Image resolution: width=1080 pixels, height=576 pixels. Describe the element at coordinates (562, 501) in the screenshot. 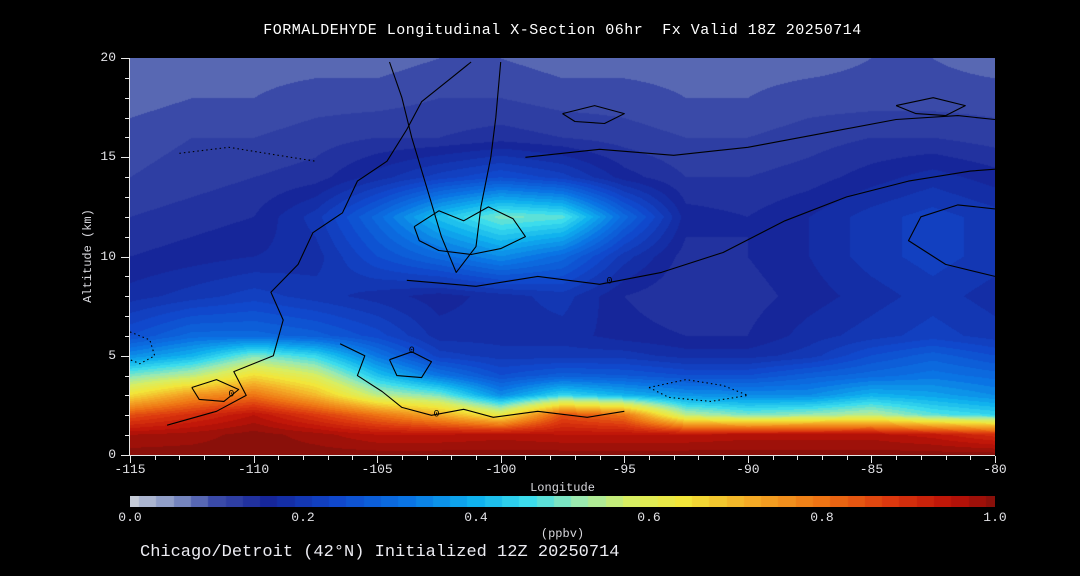

I see `colorbar` at that location.